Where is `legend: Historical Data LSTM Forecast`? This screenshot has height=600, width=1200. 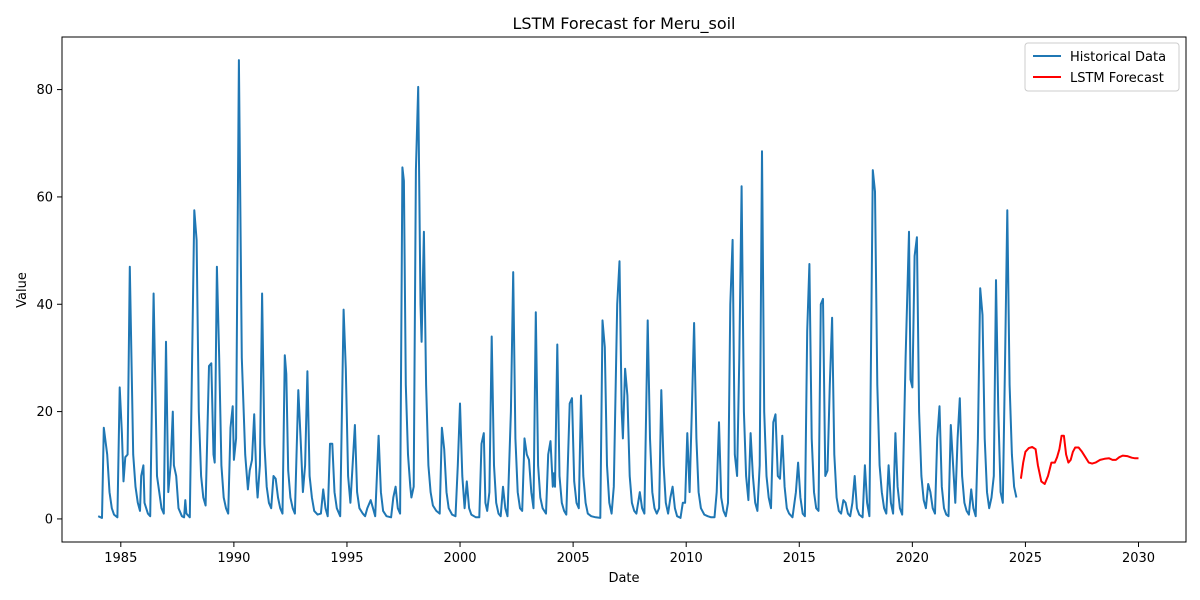
legend: Historical Data LSTM Forecast is located at coordinates (1102, 67).